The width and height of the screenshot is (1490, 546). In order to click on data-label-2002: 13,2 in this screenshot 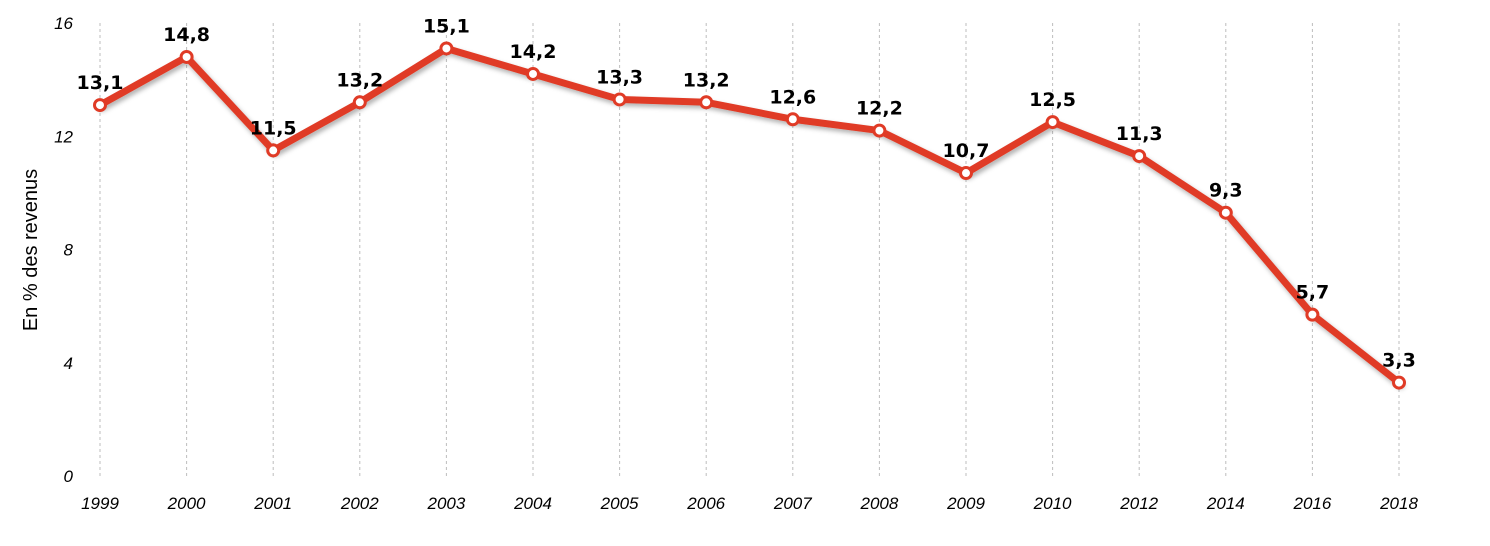, I will do `click(359, 80)`.